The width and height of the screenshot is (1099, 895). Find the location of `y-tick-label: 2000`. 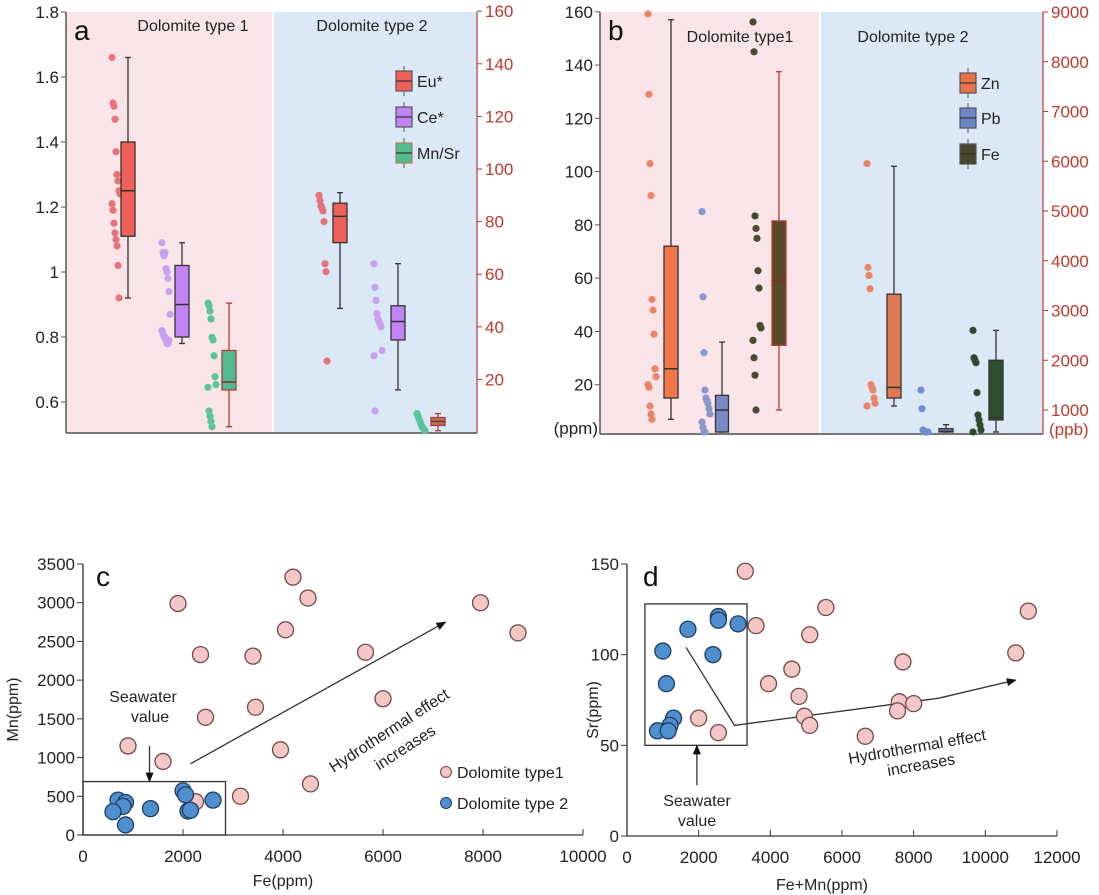

y-tick-label: 2000 is located at coordinates (56, 680).